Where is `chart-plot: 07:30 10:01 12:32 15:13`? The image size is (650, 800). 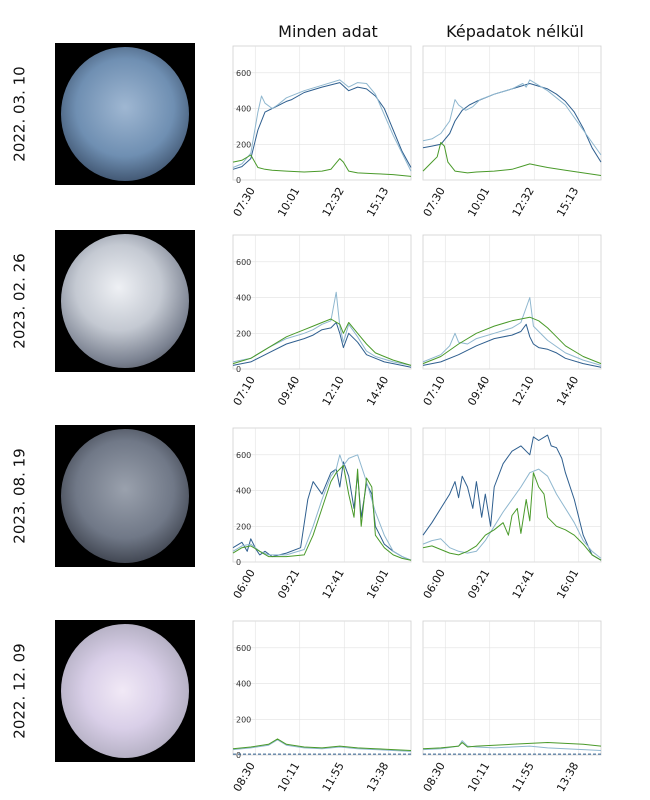
chart-plot: 07:30 10:01 12:32 15:13 is located at coordinates (511, 132).